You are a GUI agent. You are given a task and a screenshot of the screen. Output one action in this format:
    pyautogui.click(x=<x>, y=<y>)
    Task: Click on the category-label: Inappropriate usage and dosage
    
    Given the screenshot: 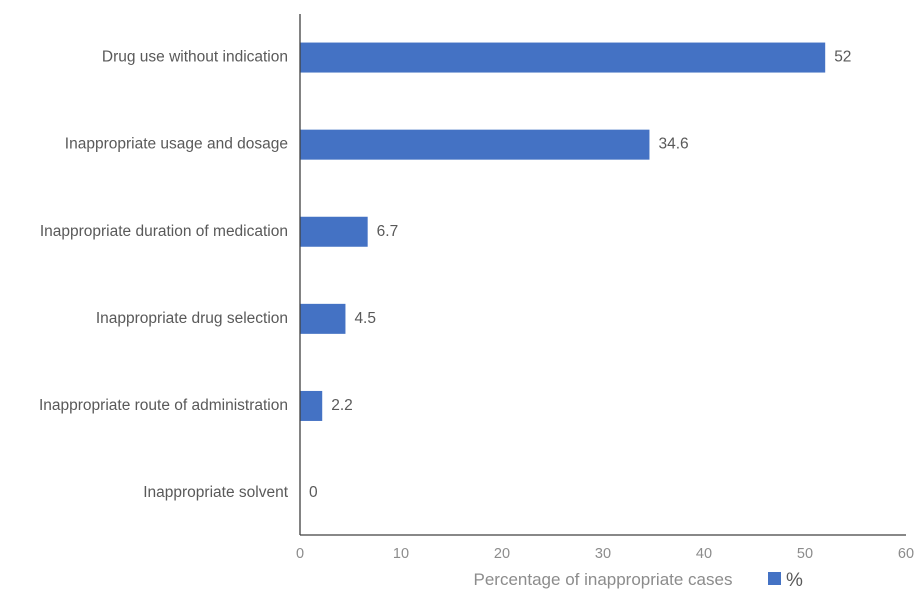 What is the action you would take?
    pyautogui.click(x=176, y=144)
    